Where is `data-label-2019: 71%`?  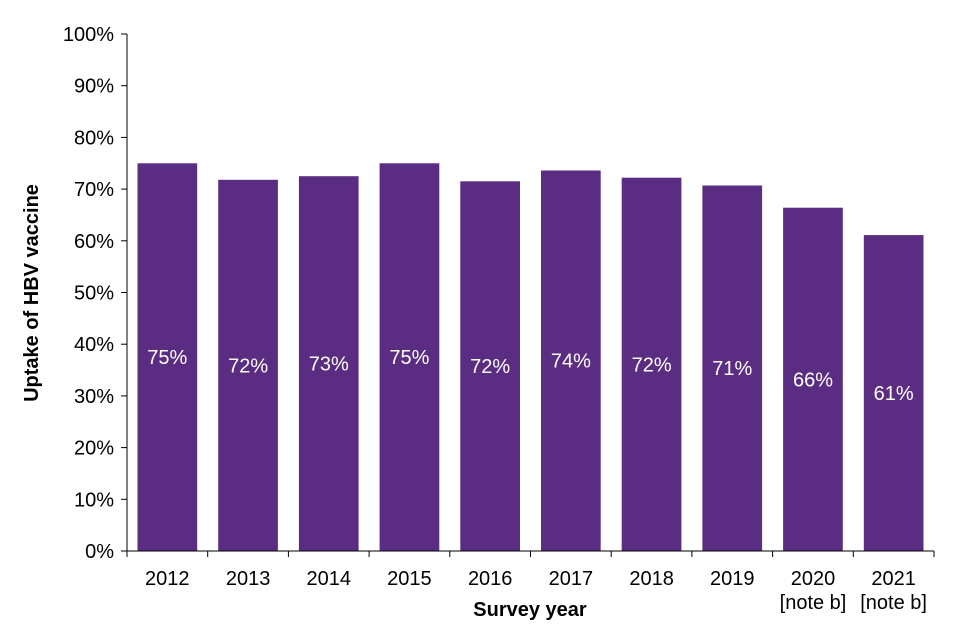 data-label-2019: 71% is located at coordinates (732, 369).